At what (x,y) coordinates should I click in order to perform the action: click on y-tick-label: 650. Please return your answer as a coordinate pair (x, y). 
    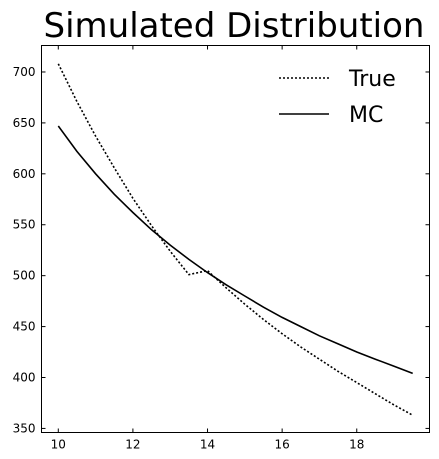
    Looking at the image, I should click on (24, 123).